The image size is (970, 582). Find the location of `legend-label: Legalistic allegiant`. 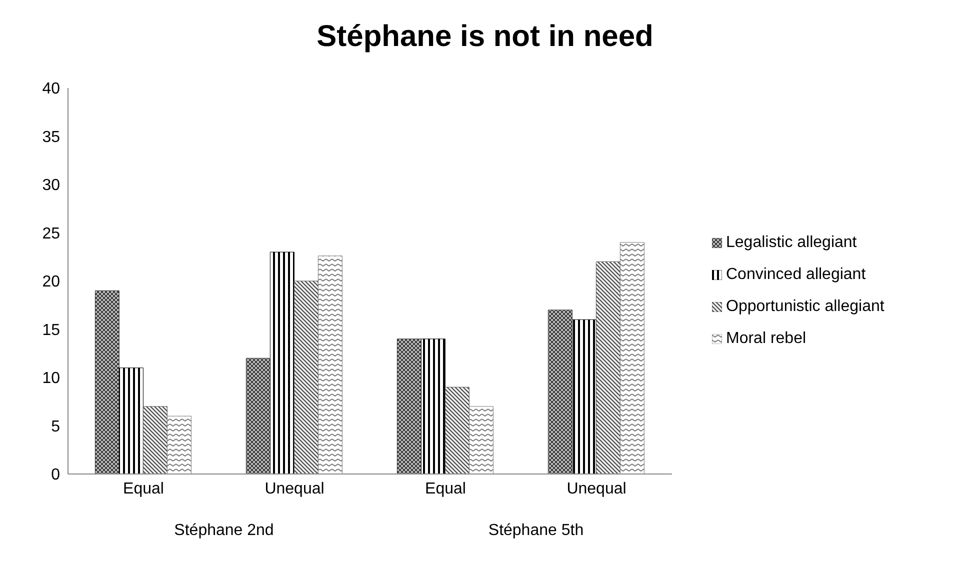

legend-label: Legalistic allegiant is located at coordinates (791, 243).